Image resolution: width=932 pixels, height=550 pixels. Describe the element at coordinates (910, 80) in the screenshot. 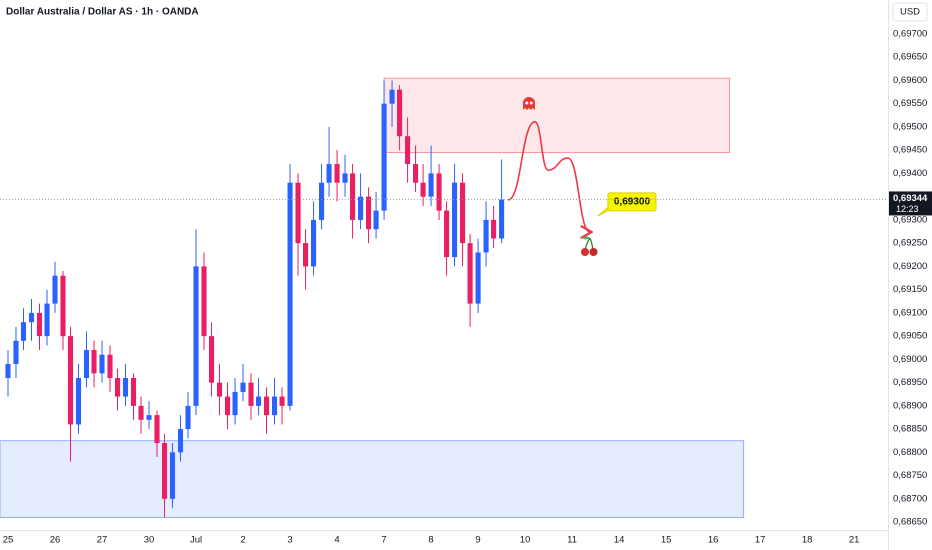

I see `y-tick-label: 0,69600` at that location.